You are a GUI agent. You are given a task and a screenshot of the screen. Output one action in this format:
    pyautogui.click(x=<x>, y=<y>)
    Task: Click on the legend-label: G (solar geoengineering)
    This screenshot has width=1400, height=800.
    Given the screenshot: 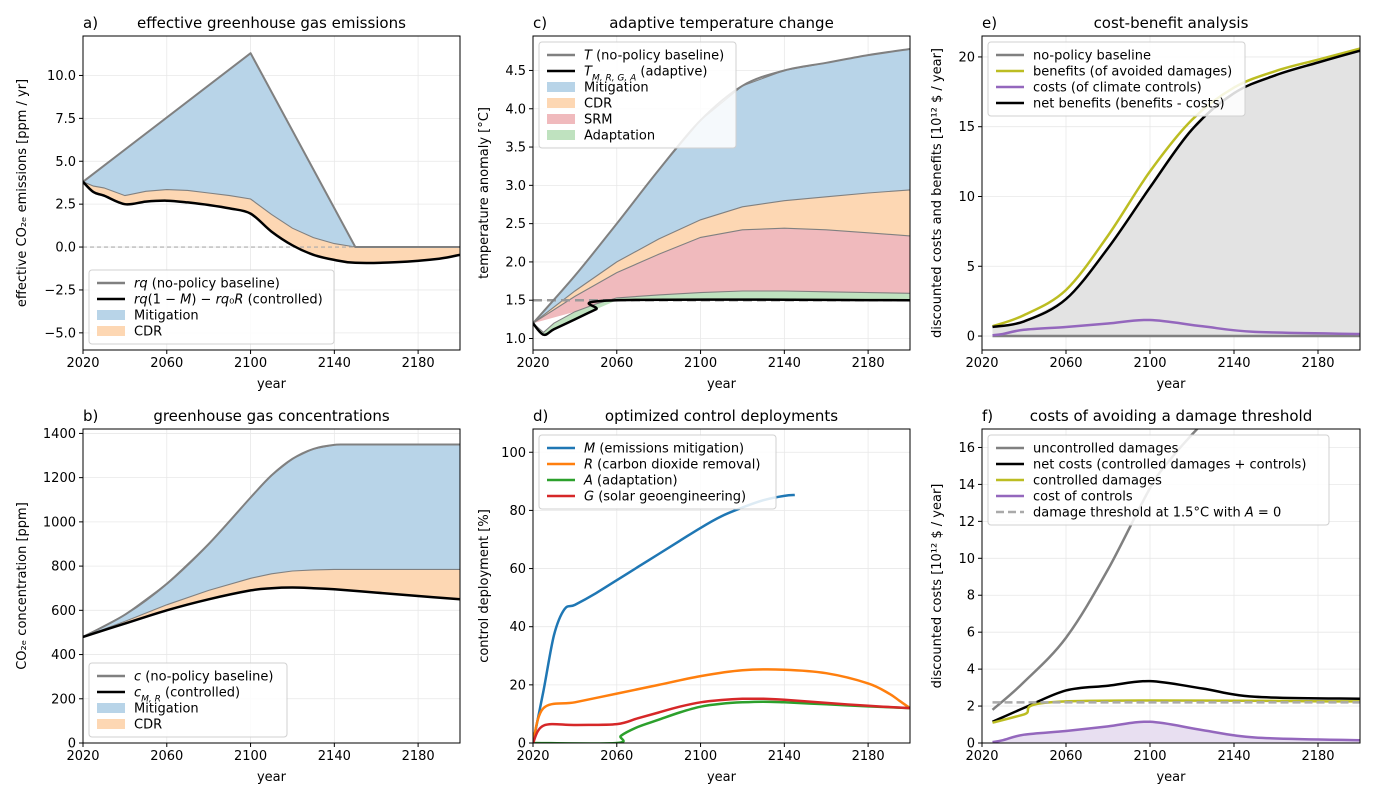 What is the action you would take?
    pyautogui.click(x=665, y=497)
    